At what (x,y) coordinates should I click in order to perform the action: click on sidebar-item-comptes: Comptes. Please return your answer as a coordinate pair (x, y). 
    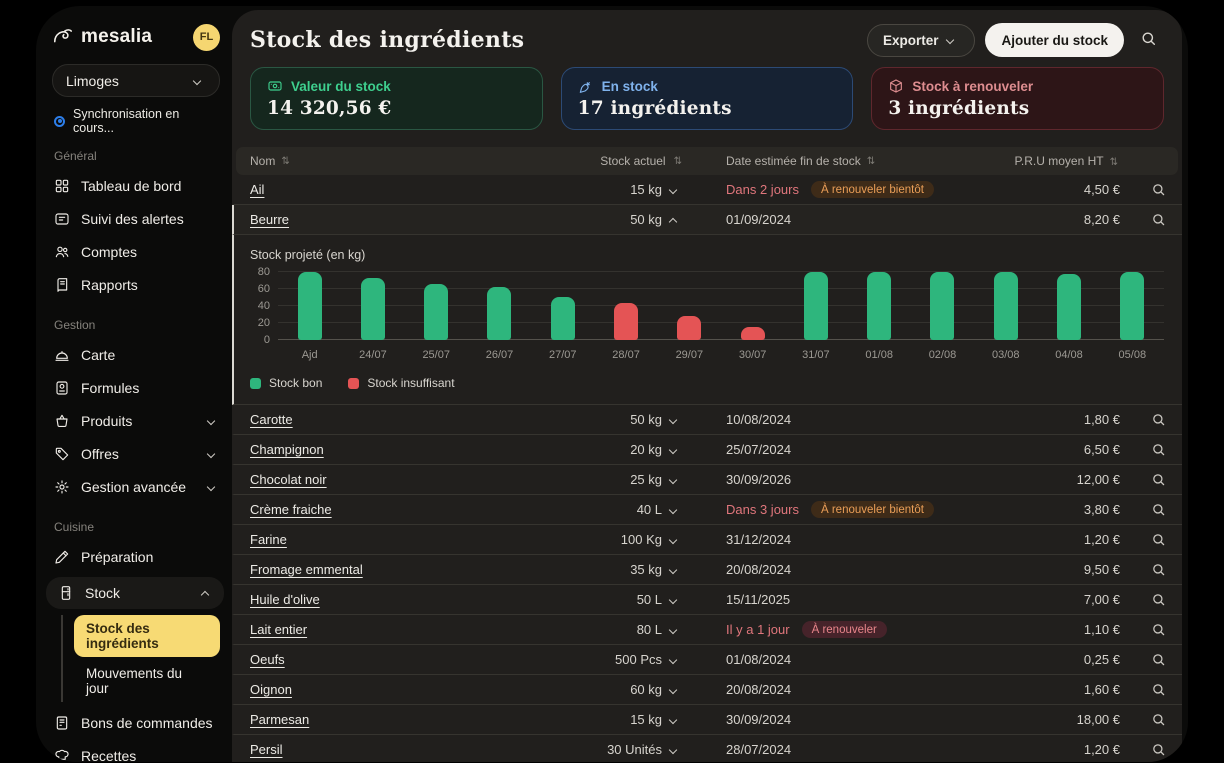
    Looking at the image, I should click on (136, 252).